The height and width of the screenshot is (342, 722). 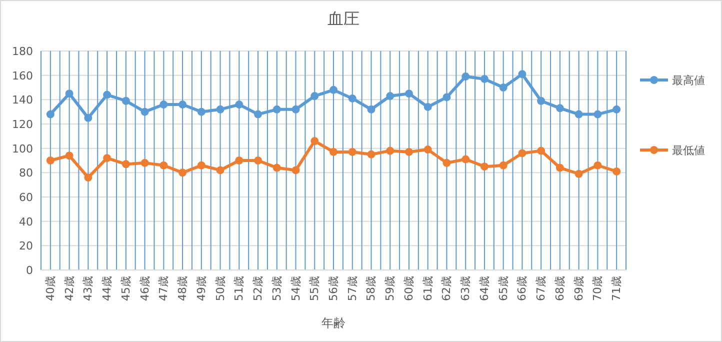 What do you see at coordinates (688, 80) in the screenshot?
I see `legend-label: 最高値` at bounding box center [688, 80].